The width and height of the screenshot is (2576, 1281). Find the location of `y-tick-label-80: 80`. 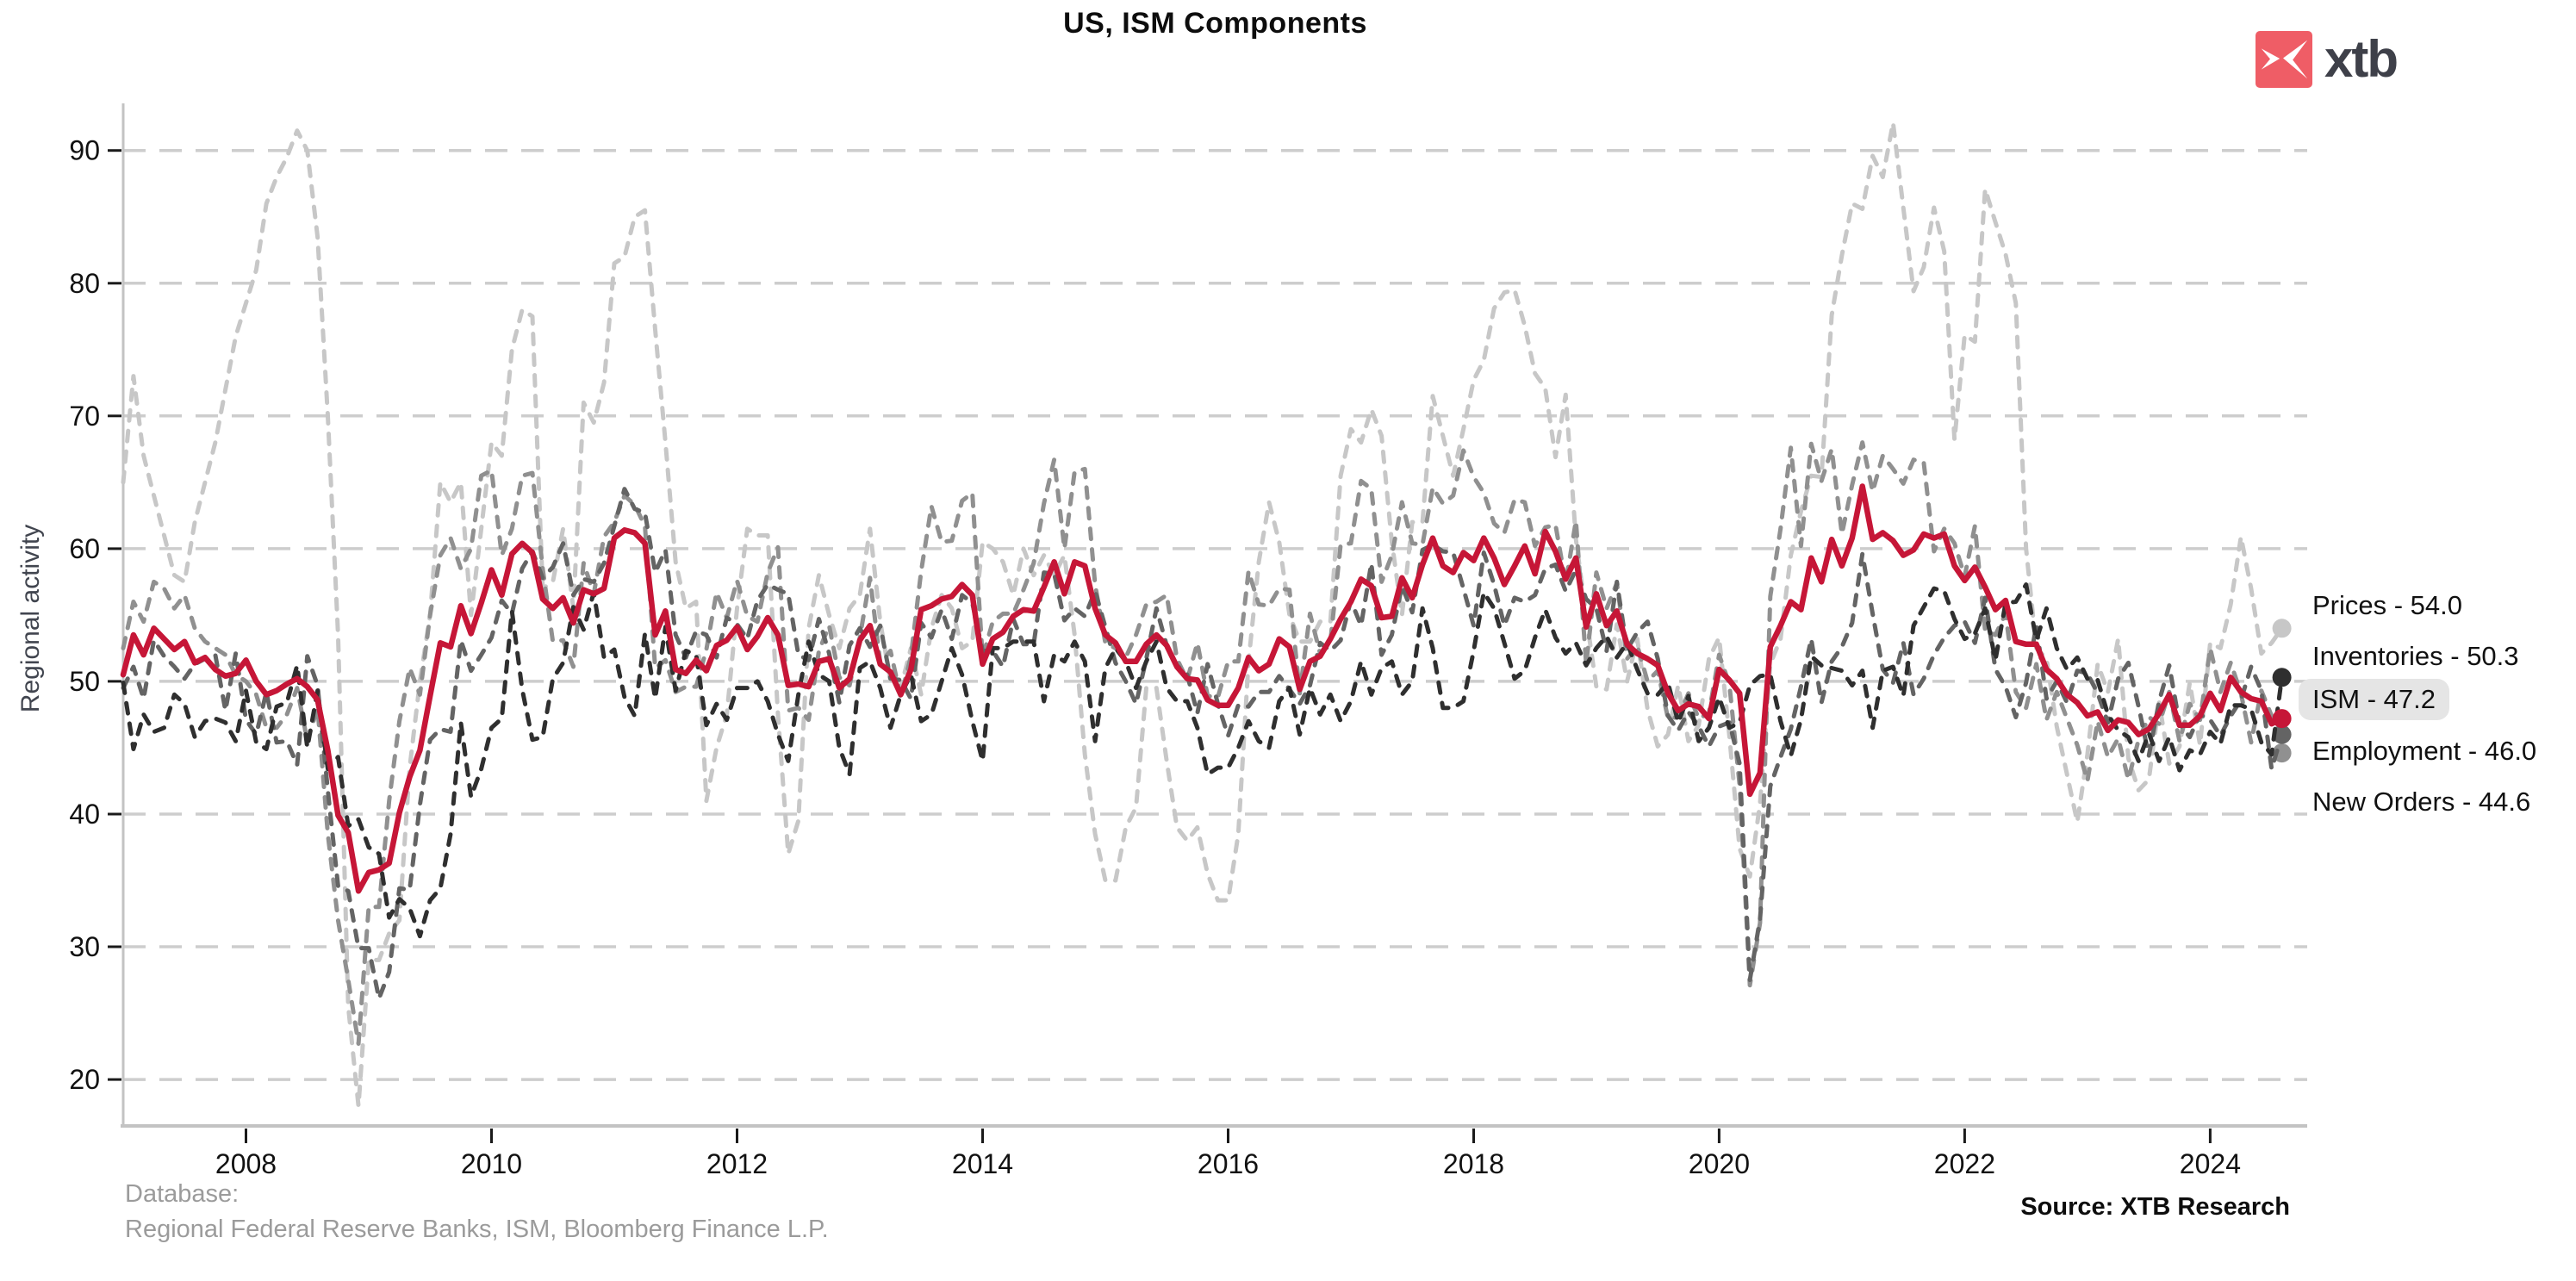

y-tick-label-80: 80 is located at coordinates (85, 283).